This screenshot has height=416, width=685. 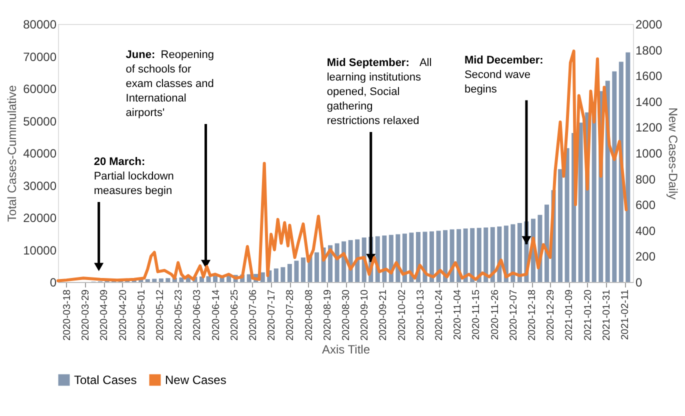 I want to click on x-tick-label: 2020-05-23, so click(x=179, y=315).